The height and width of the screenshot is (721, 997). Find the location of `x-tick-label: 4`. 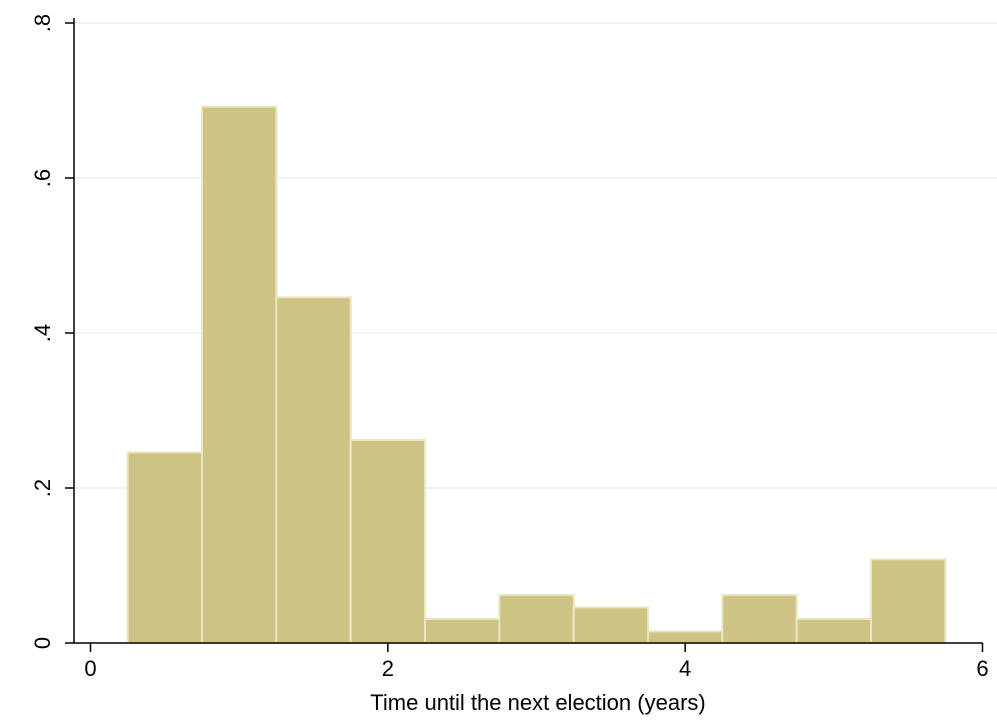

x-tick-label: 4 is located at coordinates (685, 668).